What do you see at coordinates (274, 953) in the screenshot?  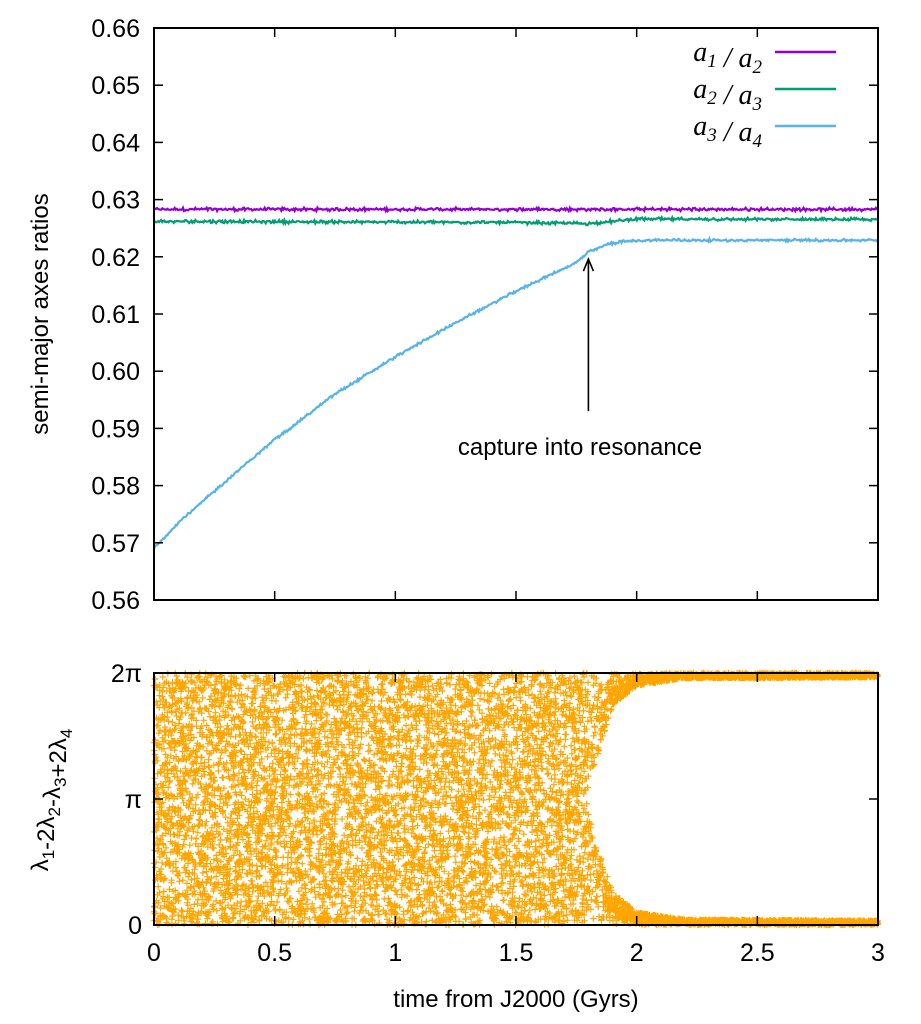 I see `bottom-x-tick-label: 0.5` at bounding box center [274, 953].